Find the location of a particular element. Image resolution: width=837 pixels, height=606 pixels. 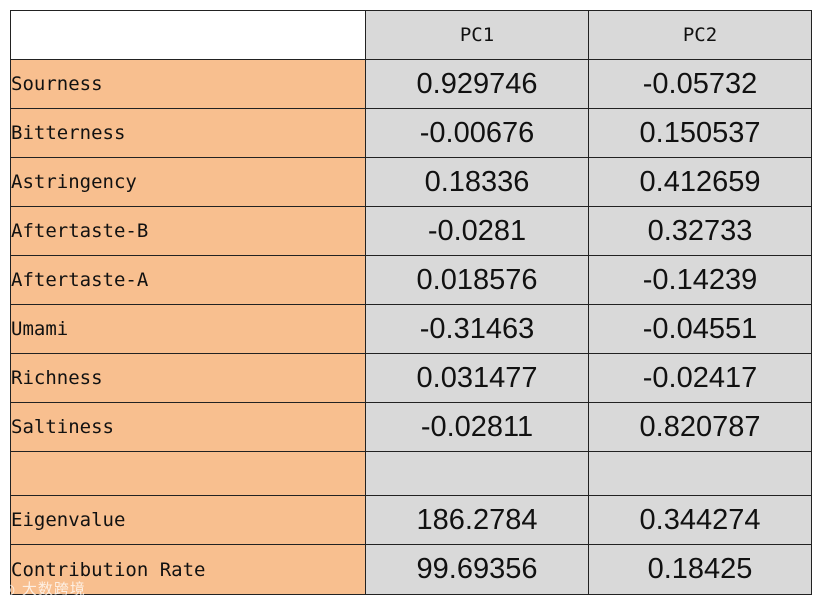

table-row-blank is located at coordinates (411, 473).